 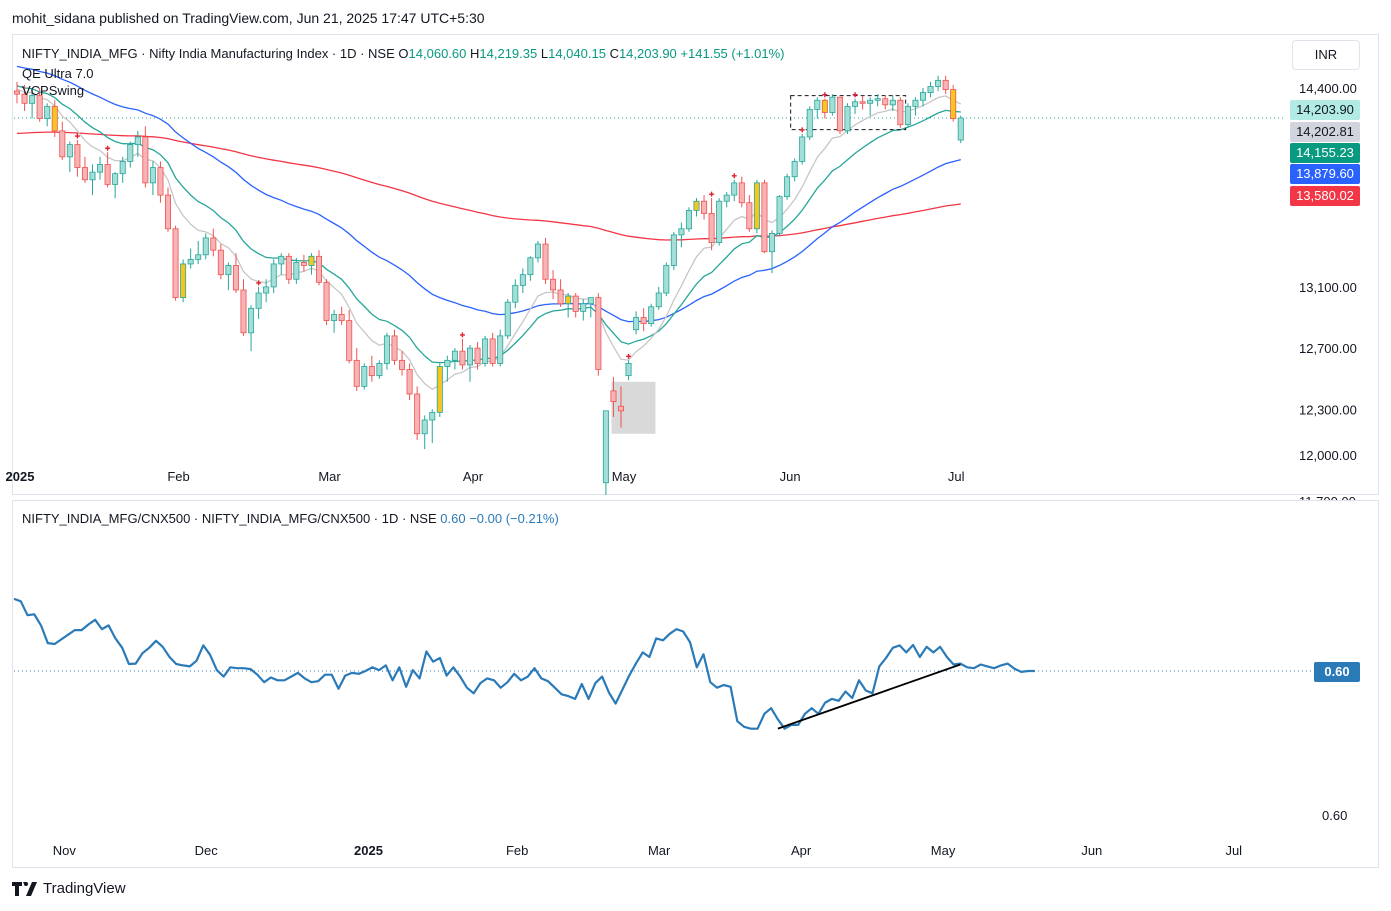 What do you see at coordinates (1328, 455) in the screenshot?
I see `y-tick-label: 12,000.00` at bounding box center [1328, 455].